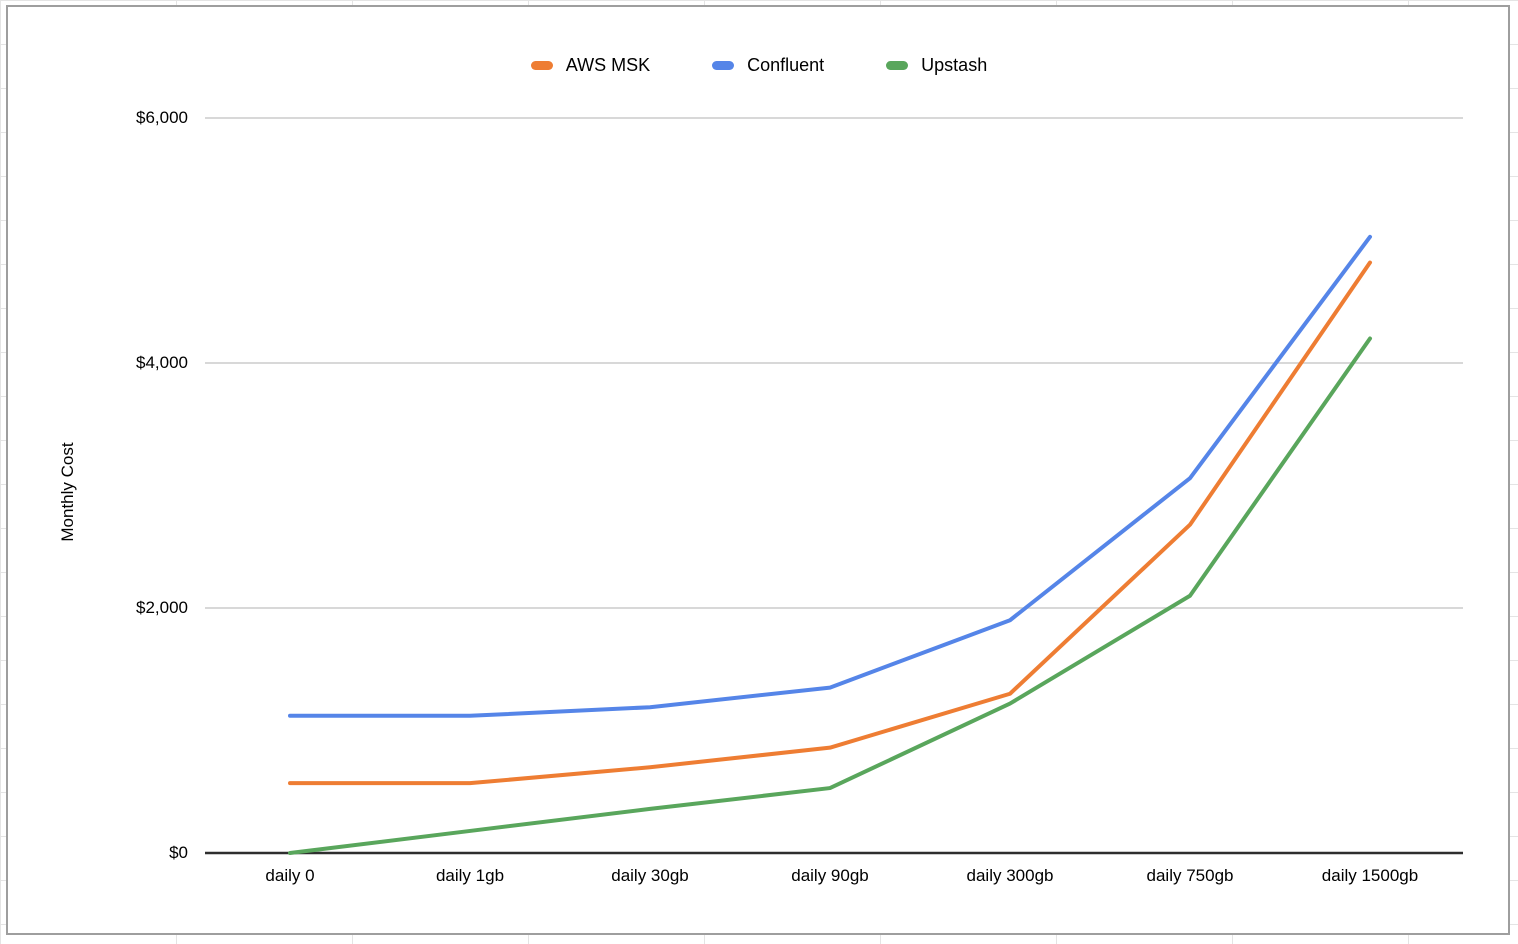 The height and width of the screenshot is (944, 1518). I want to click on y-tick-label-2000: $2,000, so click(162, 607).